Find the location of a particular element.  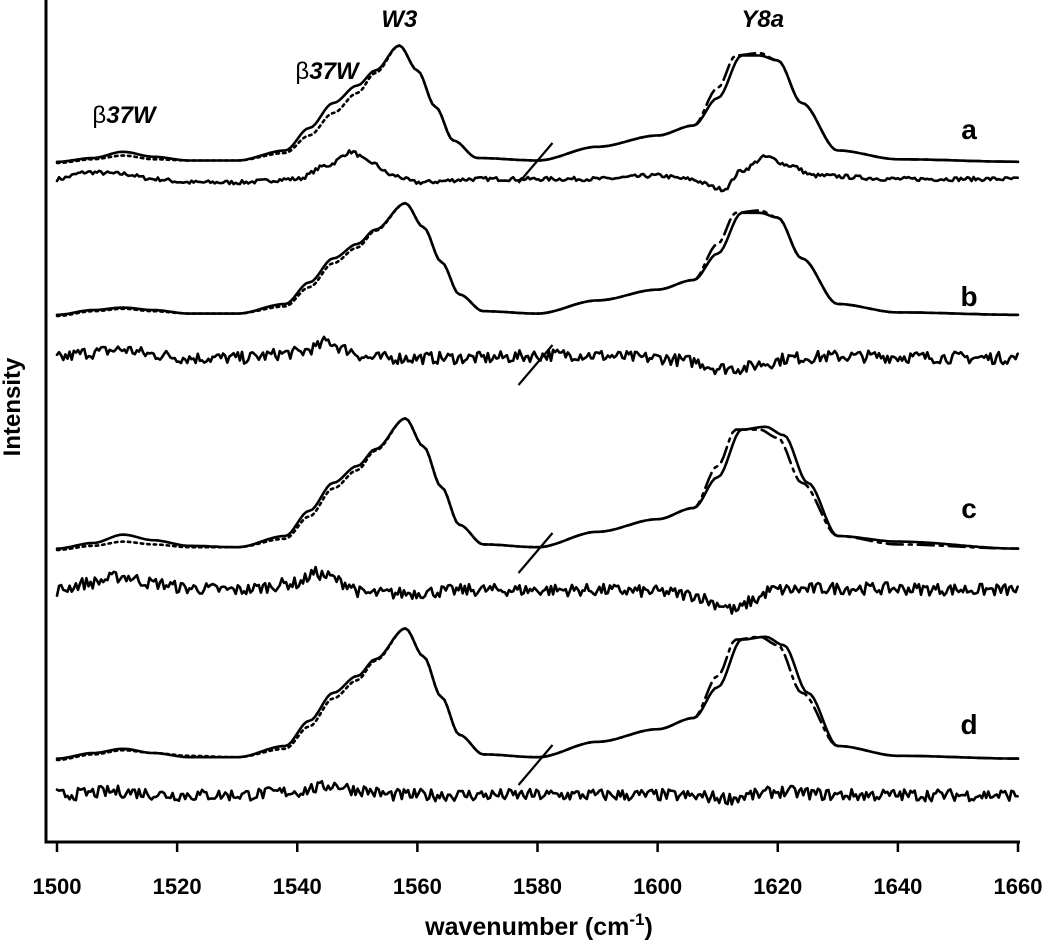

band-label-beta-37w-2: β37W is located at coordinates (328, 71).